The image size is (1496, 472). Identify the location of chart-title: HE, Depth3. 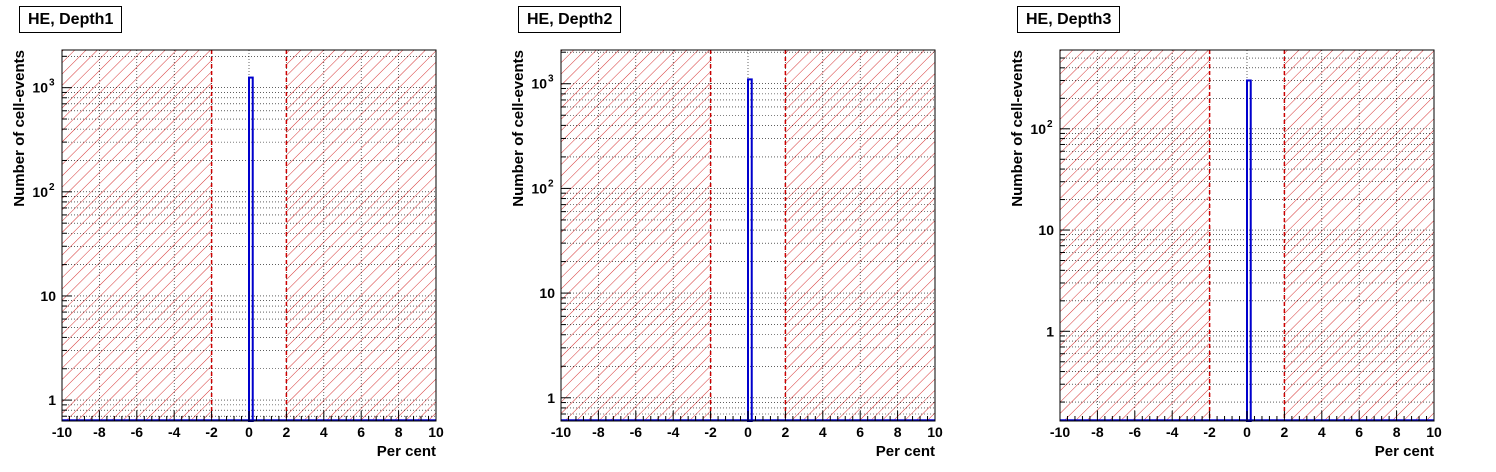
(1069, 19).